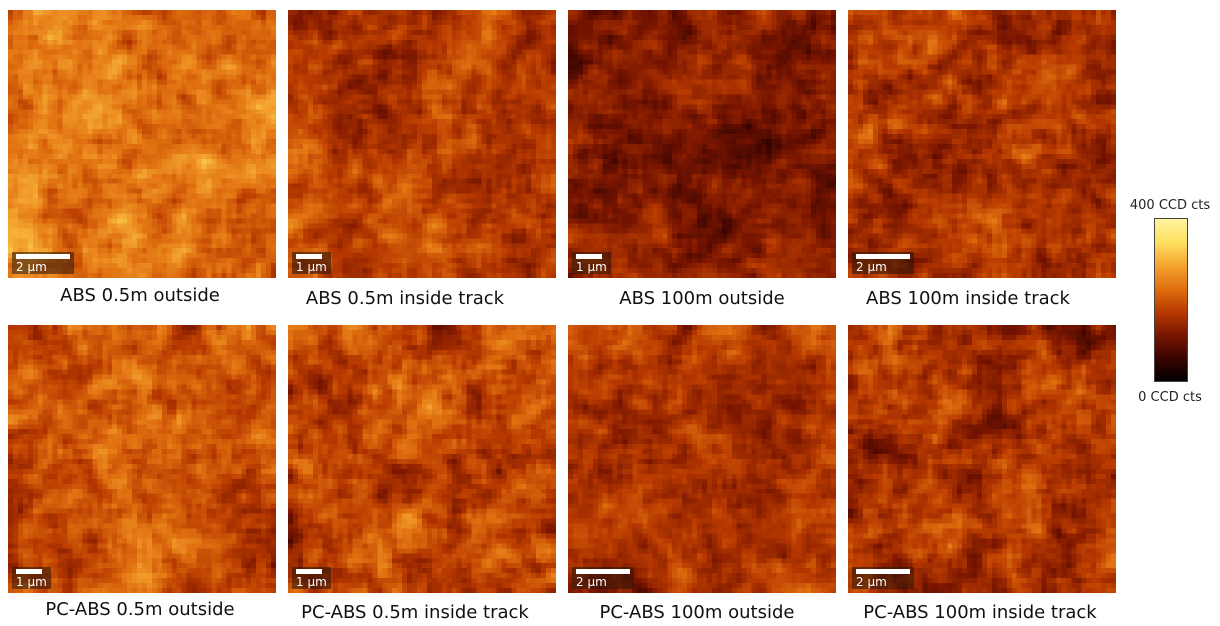 This screenshot has height=626, width=1220. I want to click on afm-image-pcabs-100m-inside-track: 2 μm, so click(982, 459).